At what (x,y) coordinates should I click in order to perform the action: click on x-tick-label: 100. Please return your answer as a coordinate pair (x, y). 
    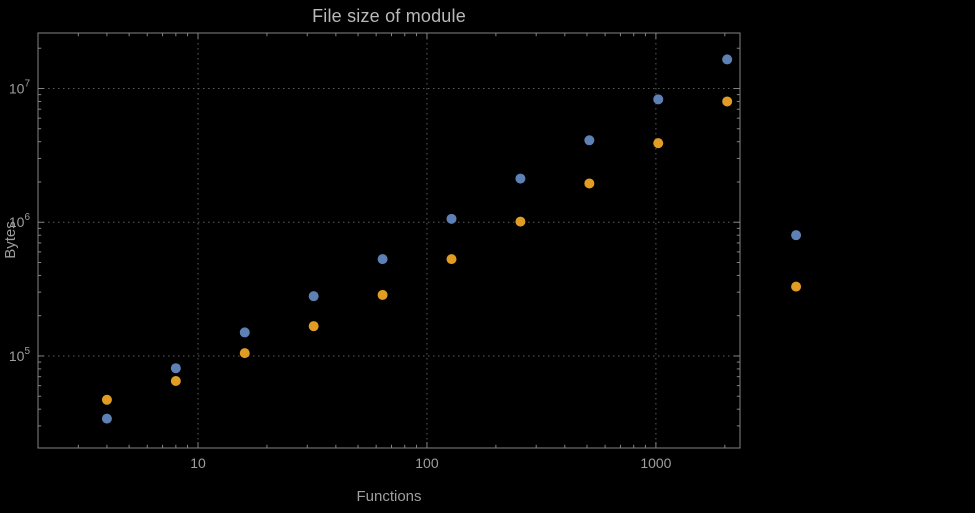
    Looking at the image, I should click on (427, 463).